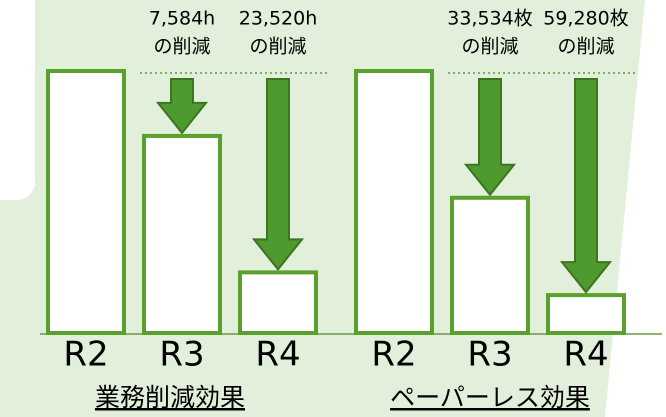 This screenshot has width=666, height=417. I want to click on annotation-label: 23,520h, so click(278, 19).